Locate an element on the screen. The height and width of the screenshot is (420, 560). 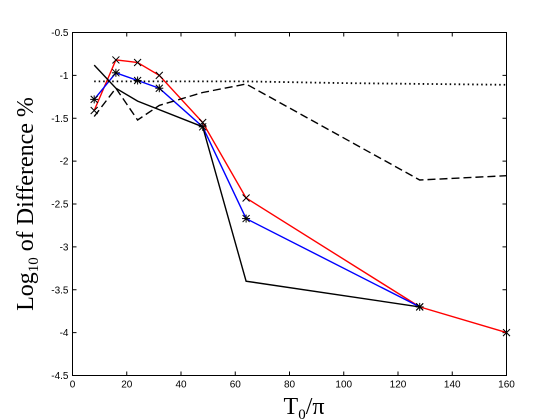
y-tick-label: -4.5 is located at coordinates (60, 376).